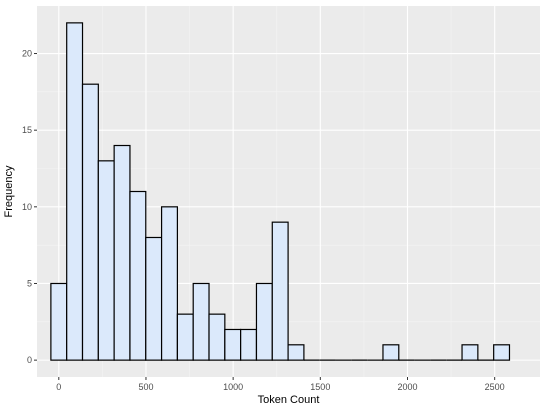 The image size is (550, 410). Describe the element at coordinates (29, 283) in the screenshot. I see `y-tick-label: 5` at that location.